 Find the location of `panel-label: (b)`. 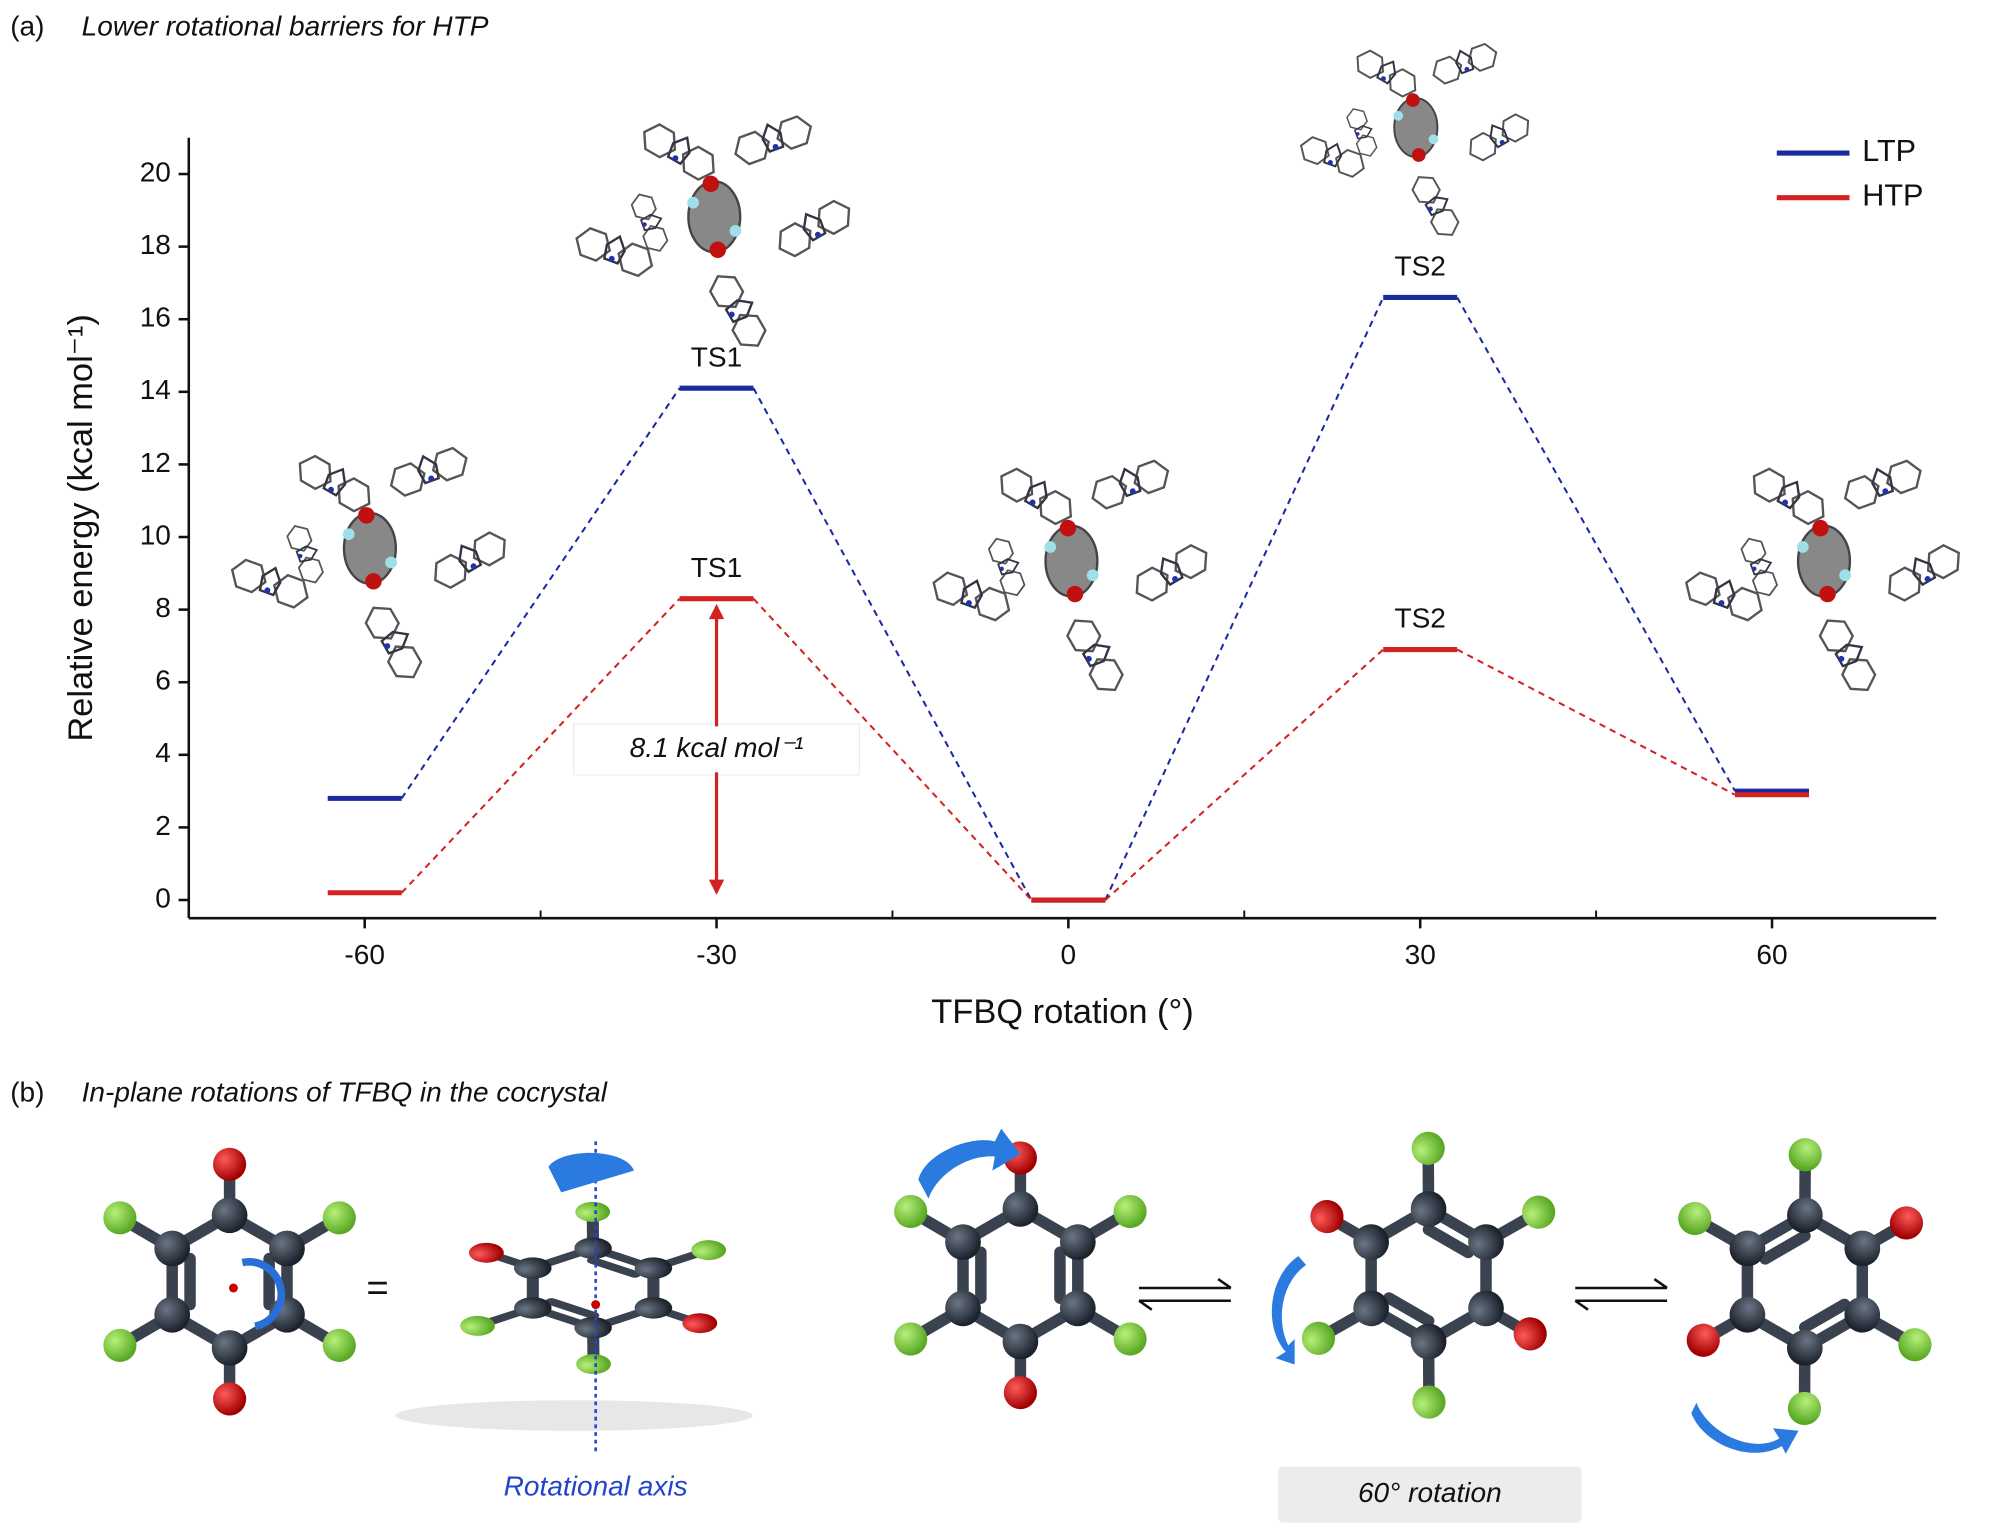

panel-label: (b) is located at coordinates (27, 1092).